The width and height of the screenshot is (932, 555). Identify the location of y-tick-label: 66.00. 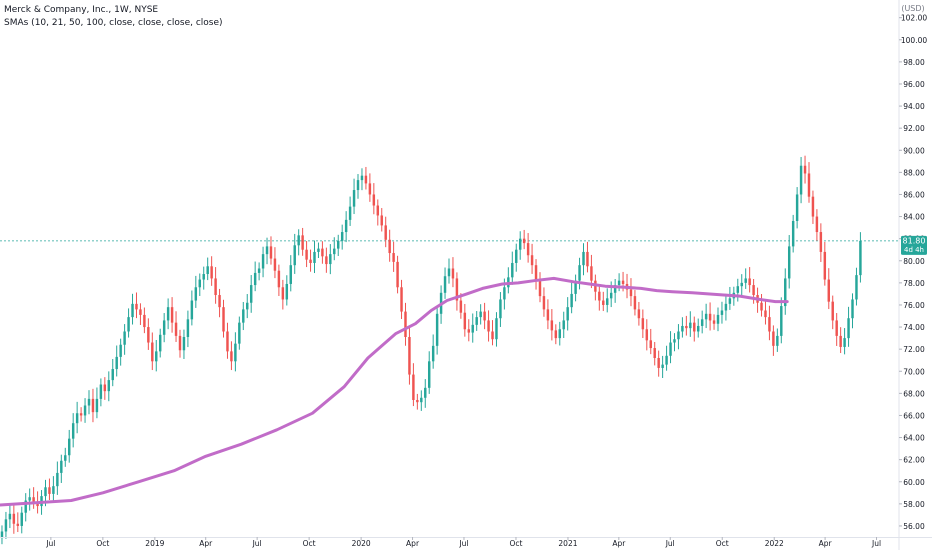
(914, 415).